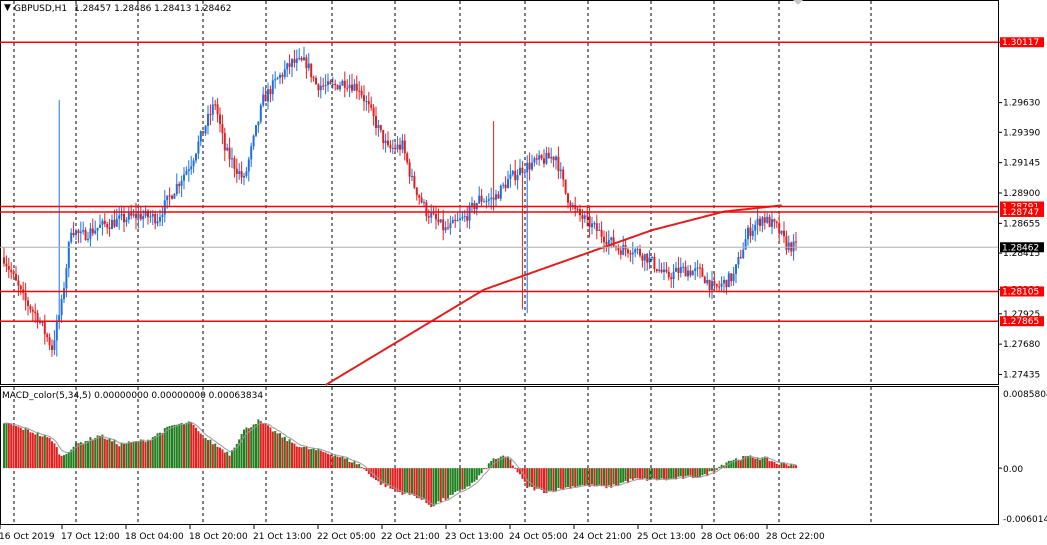 The height and width of the screenshot is (545, 1047). What do you see at coordinates (1021, 104) in the screenshot?
I see `price-tick-label: 1.29630` at bounding box center [1021, 104].